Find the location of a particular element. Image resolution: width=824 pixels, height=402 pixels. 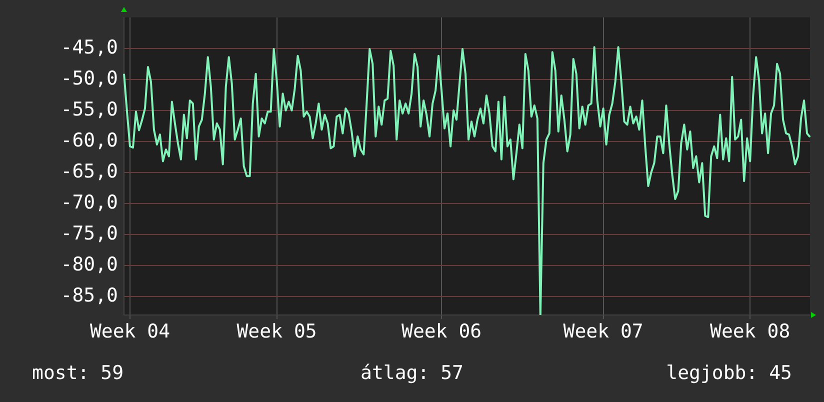

y-tick-label: -75,0 is located at coordinates (89, 233).